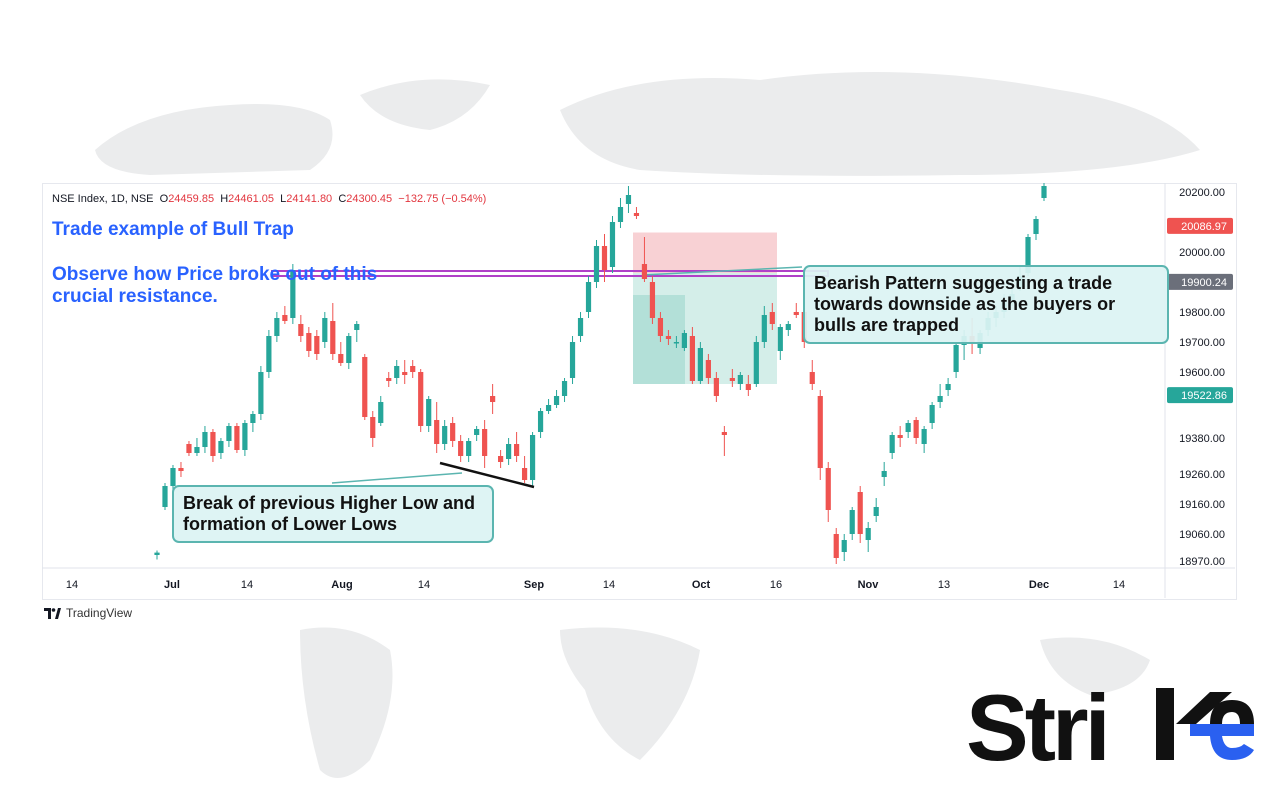 The width and height of the screenshot is (1280, 800). I want to click on y-tick-label: 19700.00, so click(1202, 343).